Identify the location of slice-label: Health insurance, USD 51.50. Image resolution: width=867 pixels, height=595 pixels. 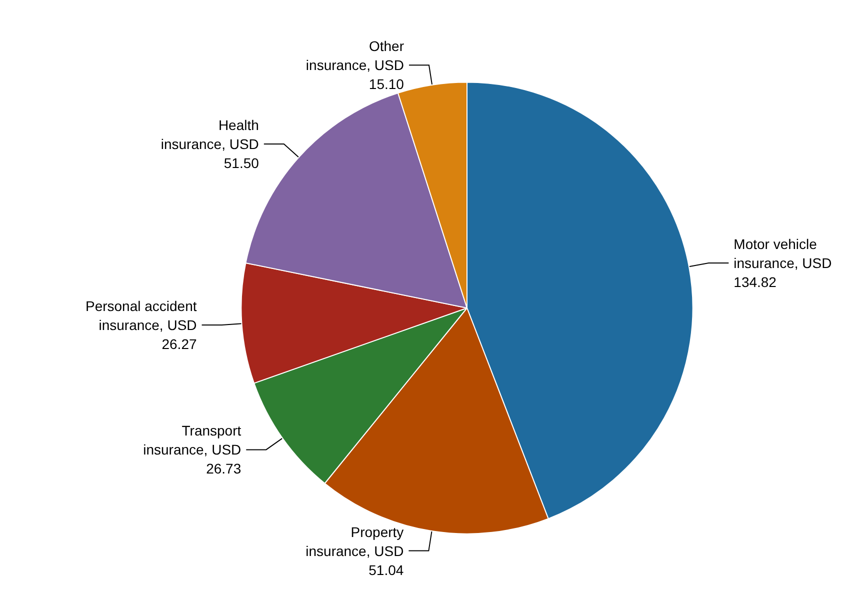
(210, 143).